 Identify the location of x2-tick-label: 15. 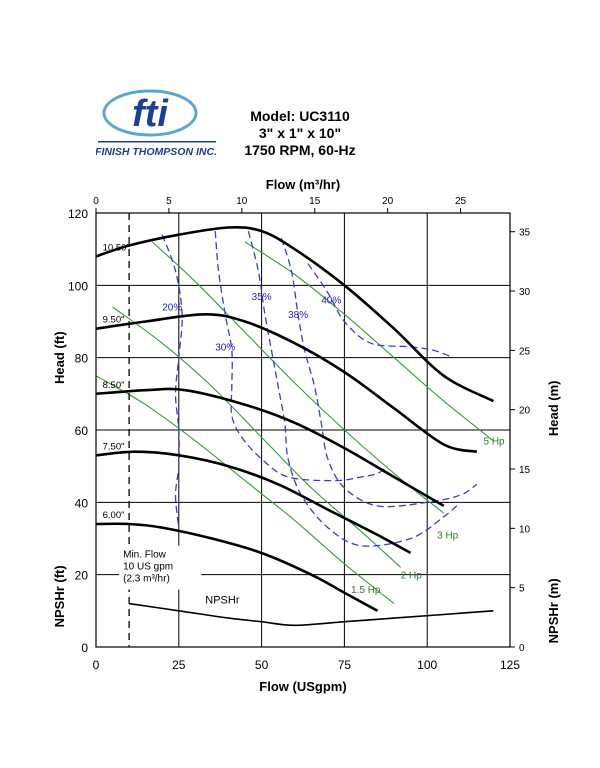
(315, 201).